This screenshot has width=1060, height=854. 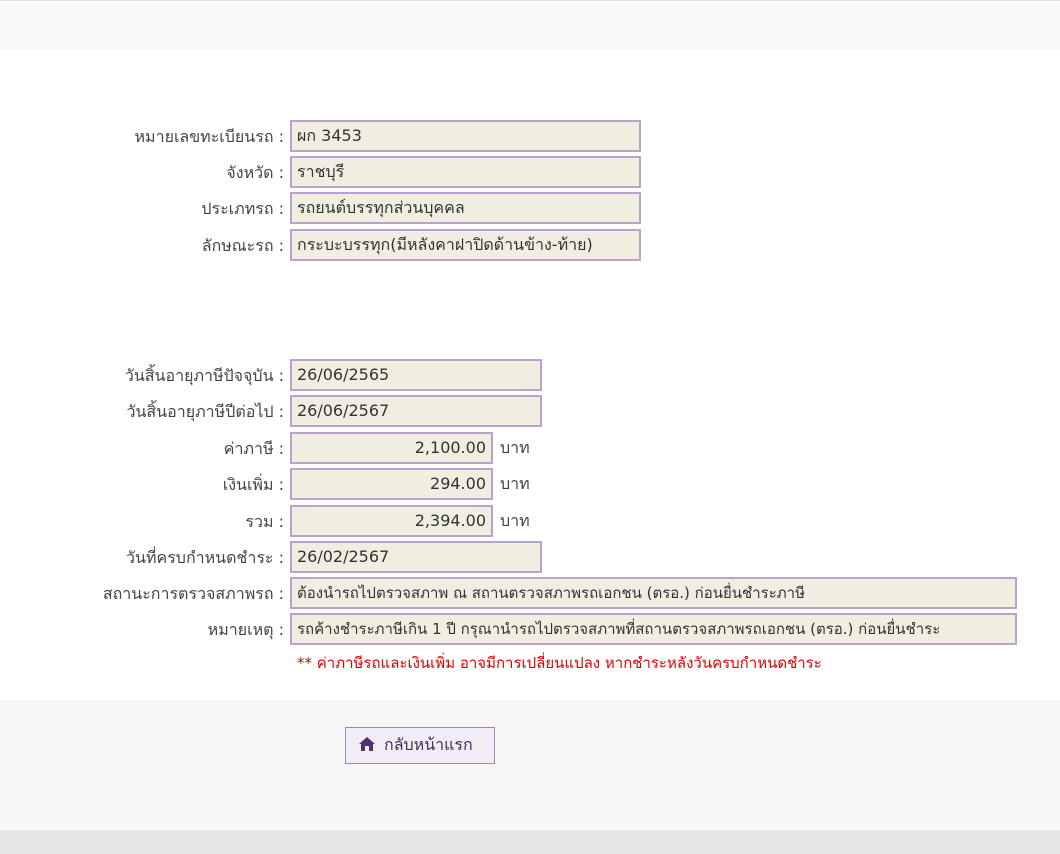 I want to click on next-expiry-row: วันสิ้นอายุภาษีปีต่อไป : 26/06/2567, so click(x=530, y=411).